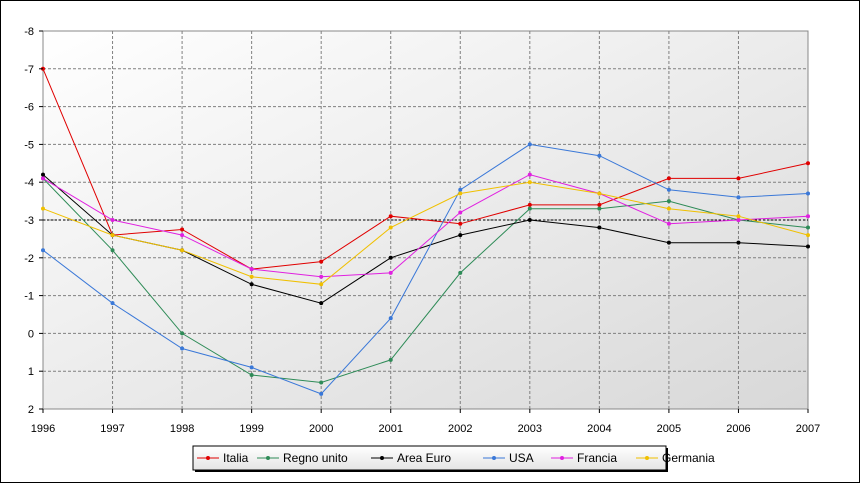 This screenshot has height=487, width=860. Describe the element at coordinates (738, 429) in the screenshot. I see `x-tick-label: 2006` at that location.